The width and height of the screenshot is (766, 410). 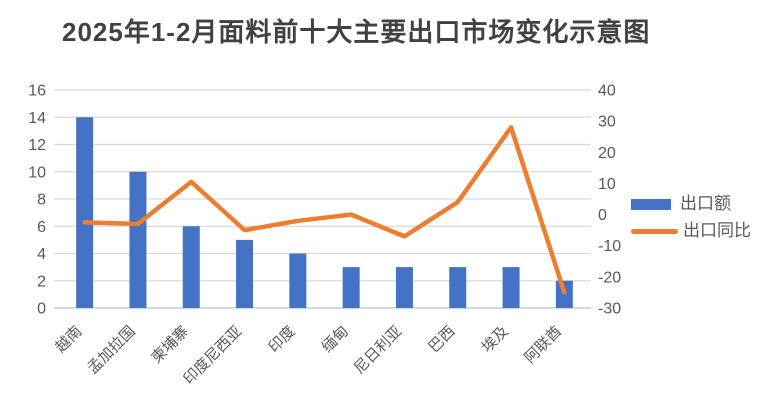 What do you see at coordinates (37, 118) in the screenshot?
I see `left-axis-tick-label: 14` at bounding box center [37, 118].